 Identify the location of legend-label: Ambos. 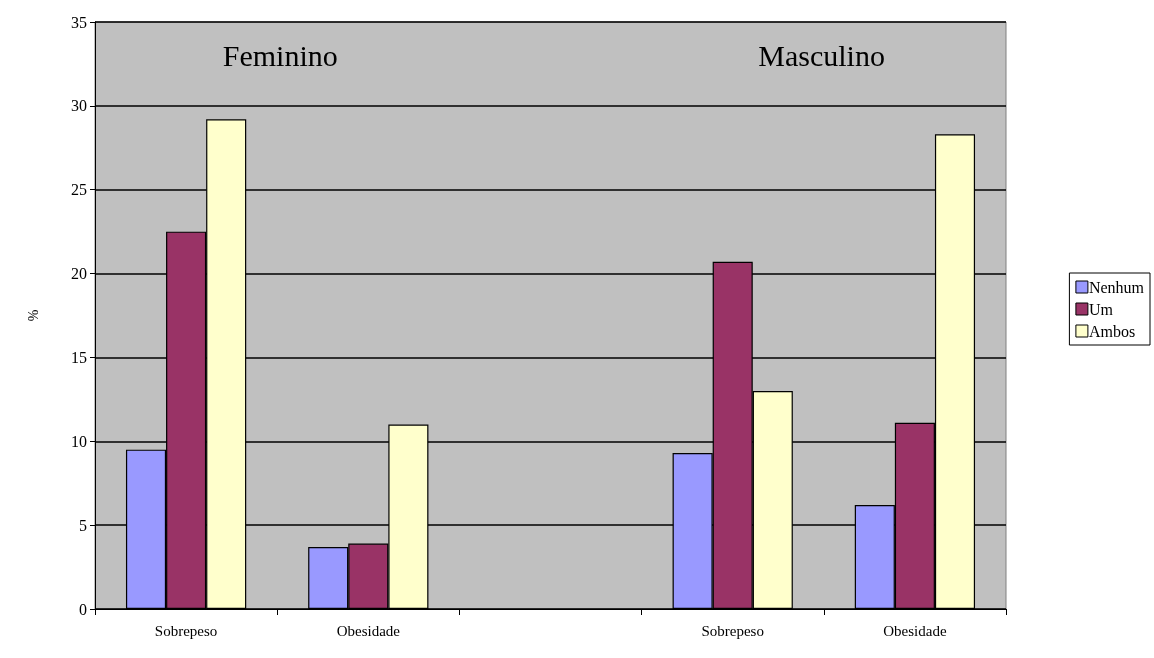
(1112, 331).